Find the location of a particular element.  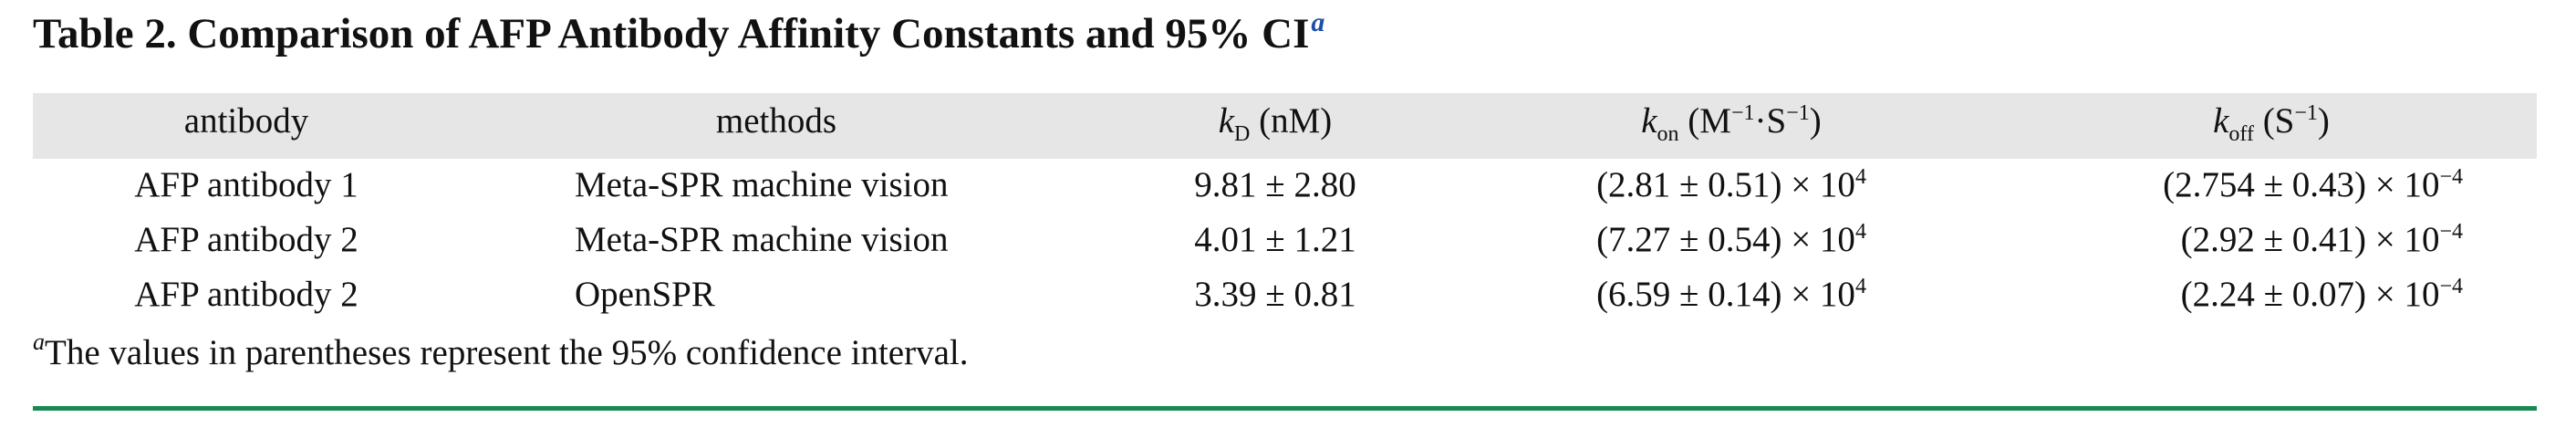

cell-kon: (7.27 ± 0.54) × 104 is located at coordinates (1731, 239).